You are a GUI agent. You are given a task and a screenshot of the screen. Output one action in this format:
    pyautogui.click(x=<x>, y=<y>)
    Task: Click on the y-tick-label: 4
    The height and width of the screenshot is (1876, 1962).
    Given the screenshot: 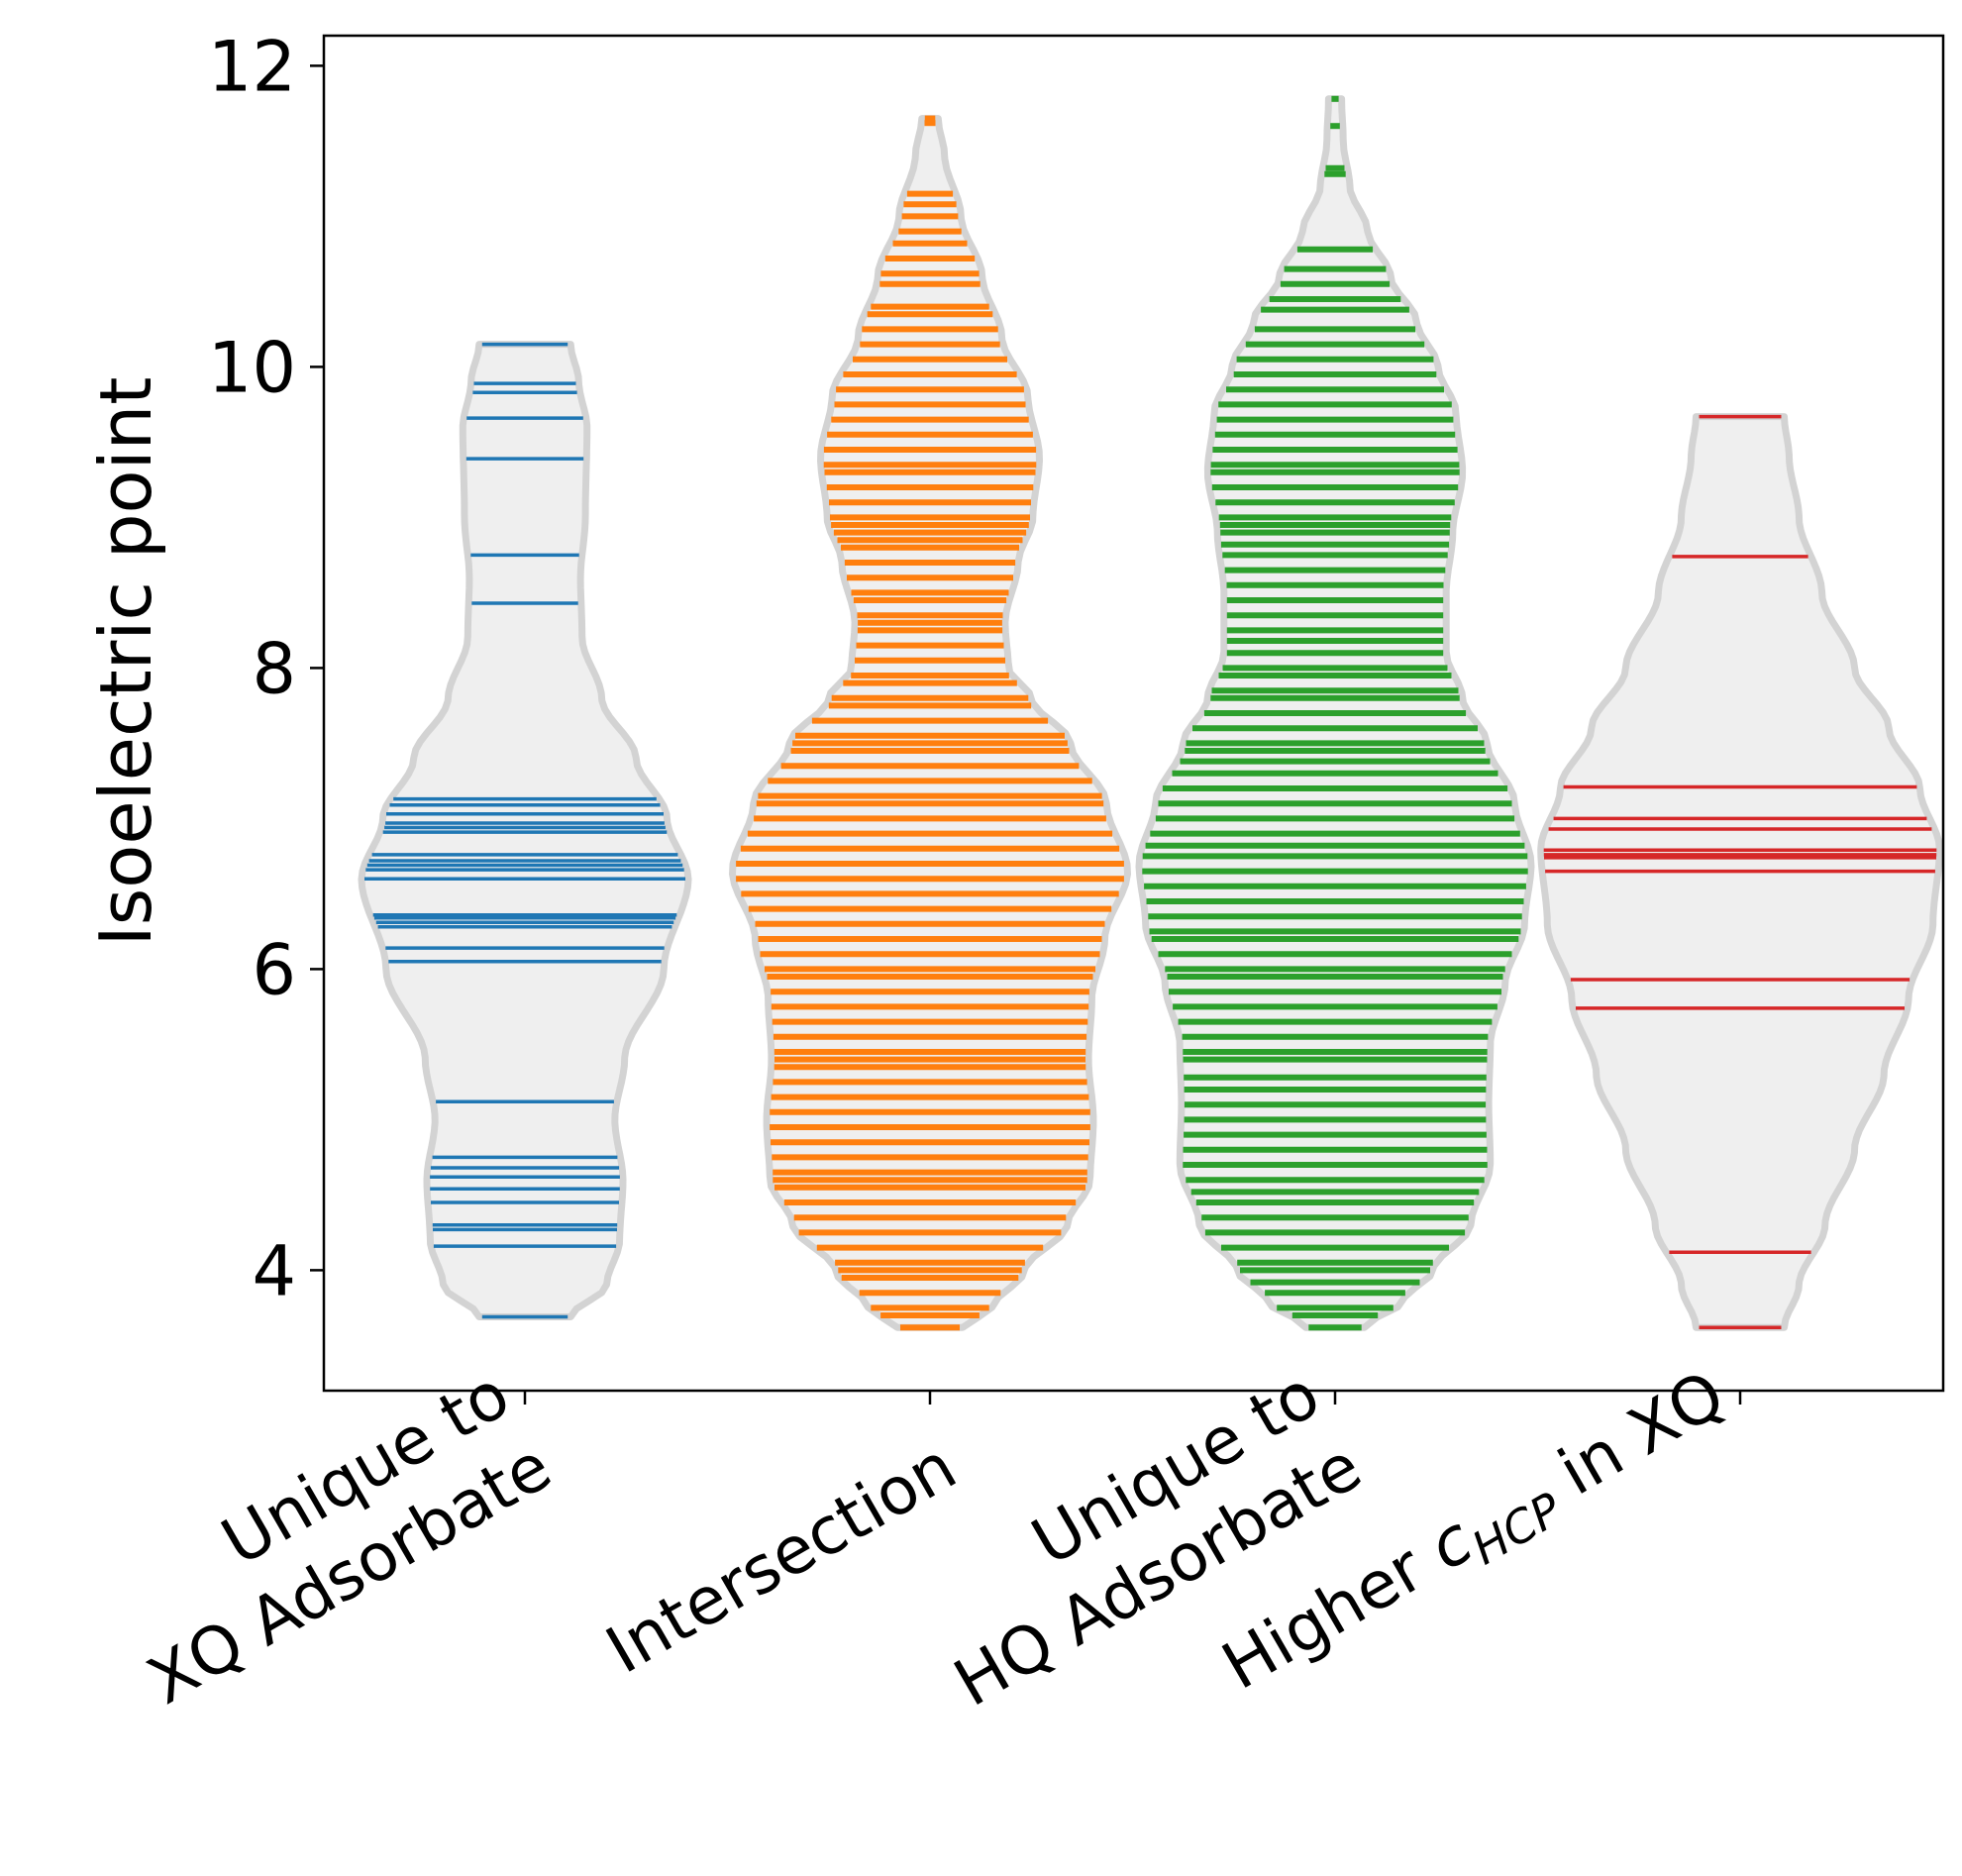 What is the action you would take?
    pyautogui.click(x=274, y=1270)
    